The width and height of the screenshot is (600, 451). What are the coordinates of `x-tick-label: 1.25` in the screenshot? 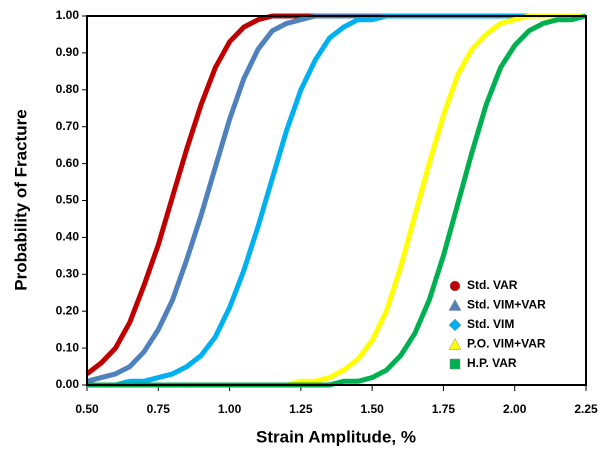 It's located at (301, 409).